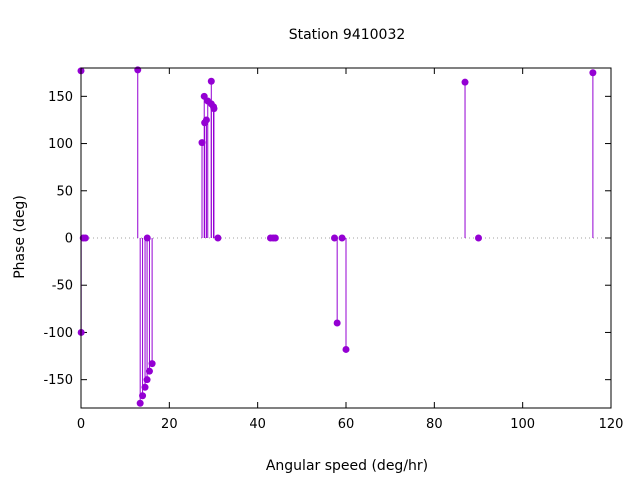 Image resolution: width=640 pixels, height=480 pixels. Describe the element at coordinates (58, 333) in the screenshot. I see `y-tick-label: -100` at that location.